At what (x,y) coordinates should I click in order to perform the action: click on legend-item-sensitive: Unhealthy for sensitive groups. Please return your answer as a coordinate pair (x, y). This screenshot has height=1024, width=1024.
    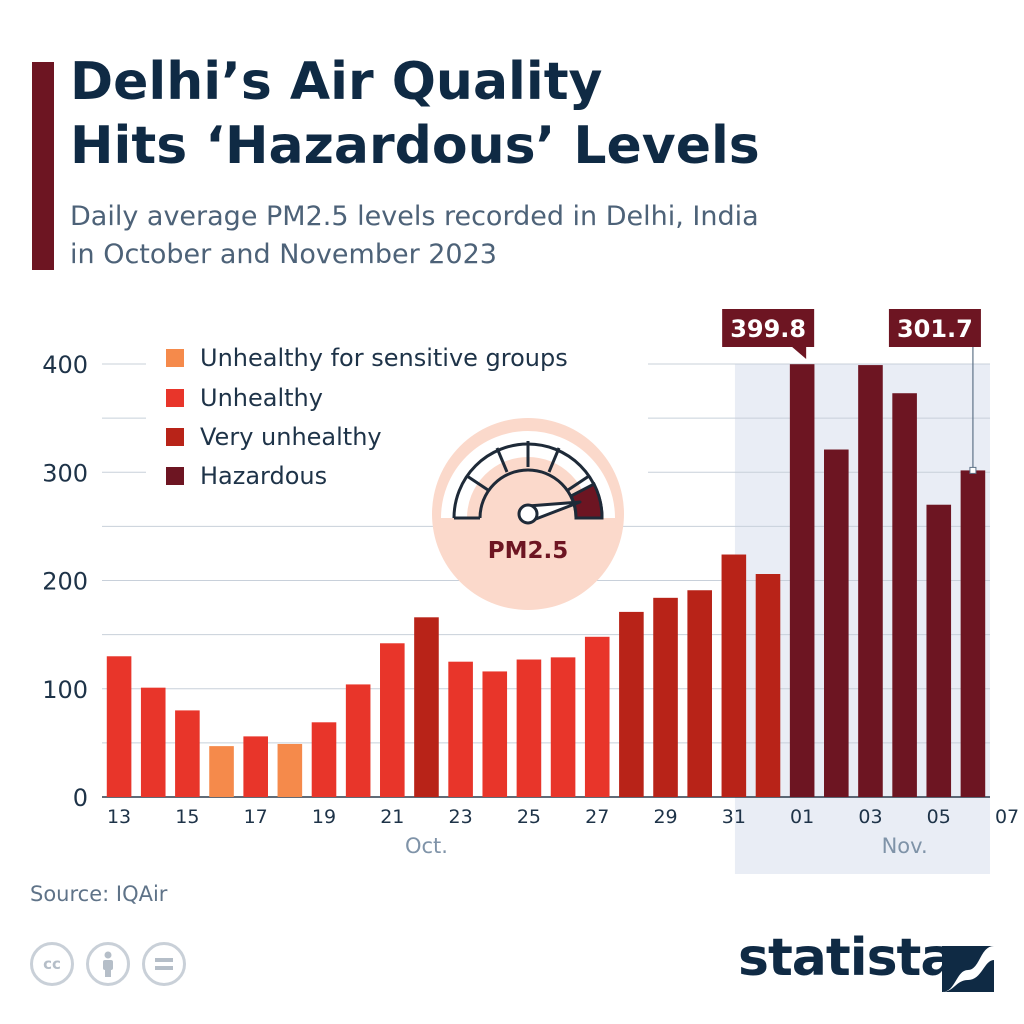
    Looking at the image, I should click on (367, 358).